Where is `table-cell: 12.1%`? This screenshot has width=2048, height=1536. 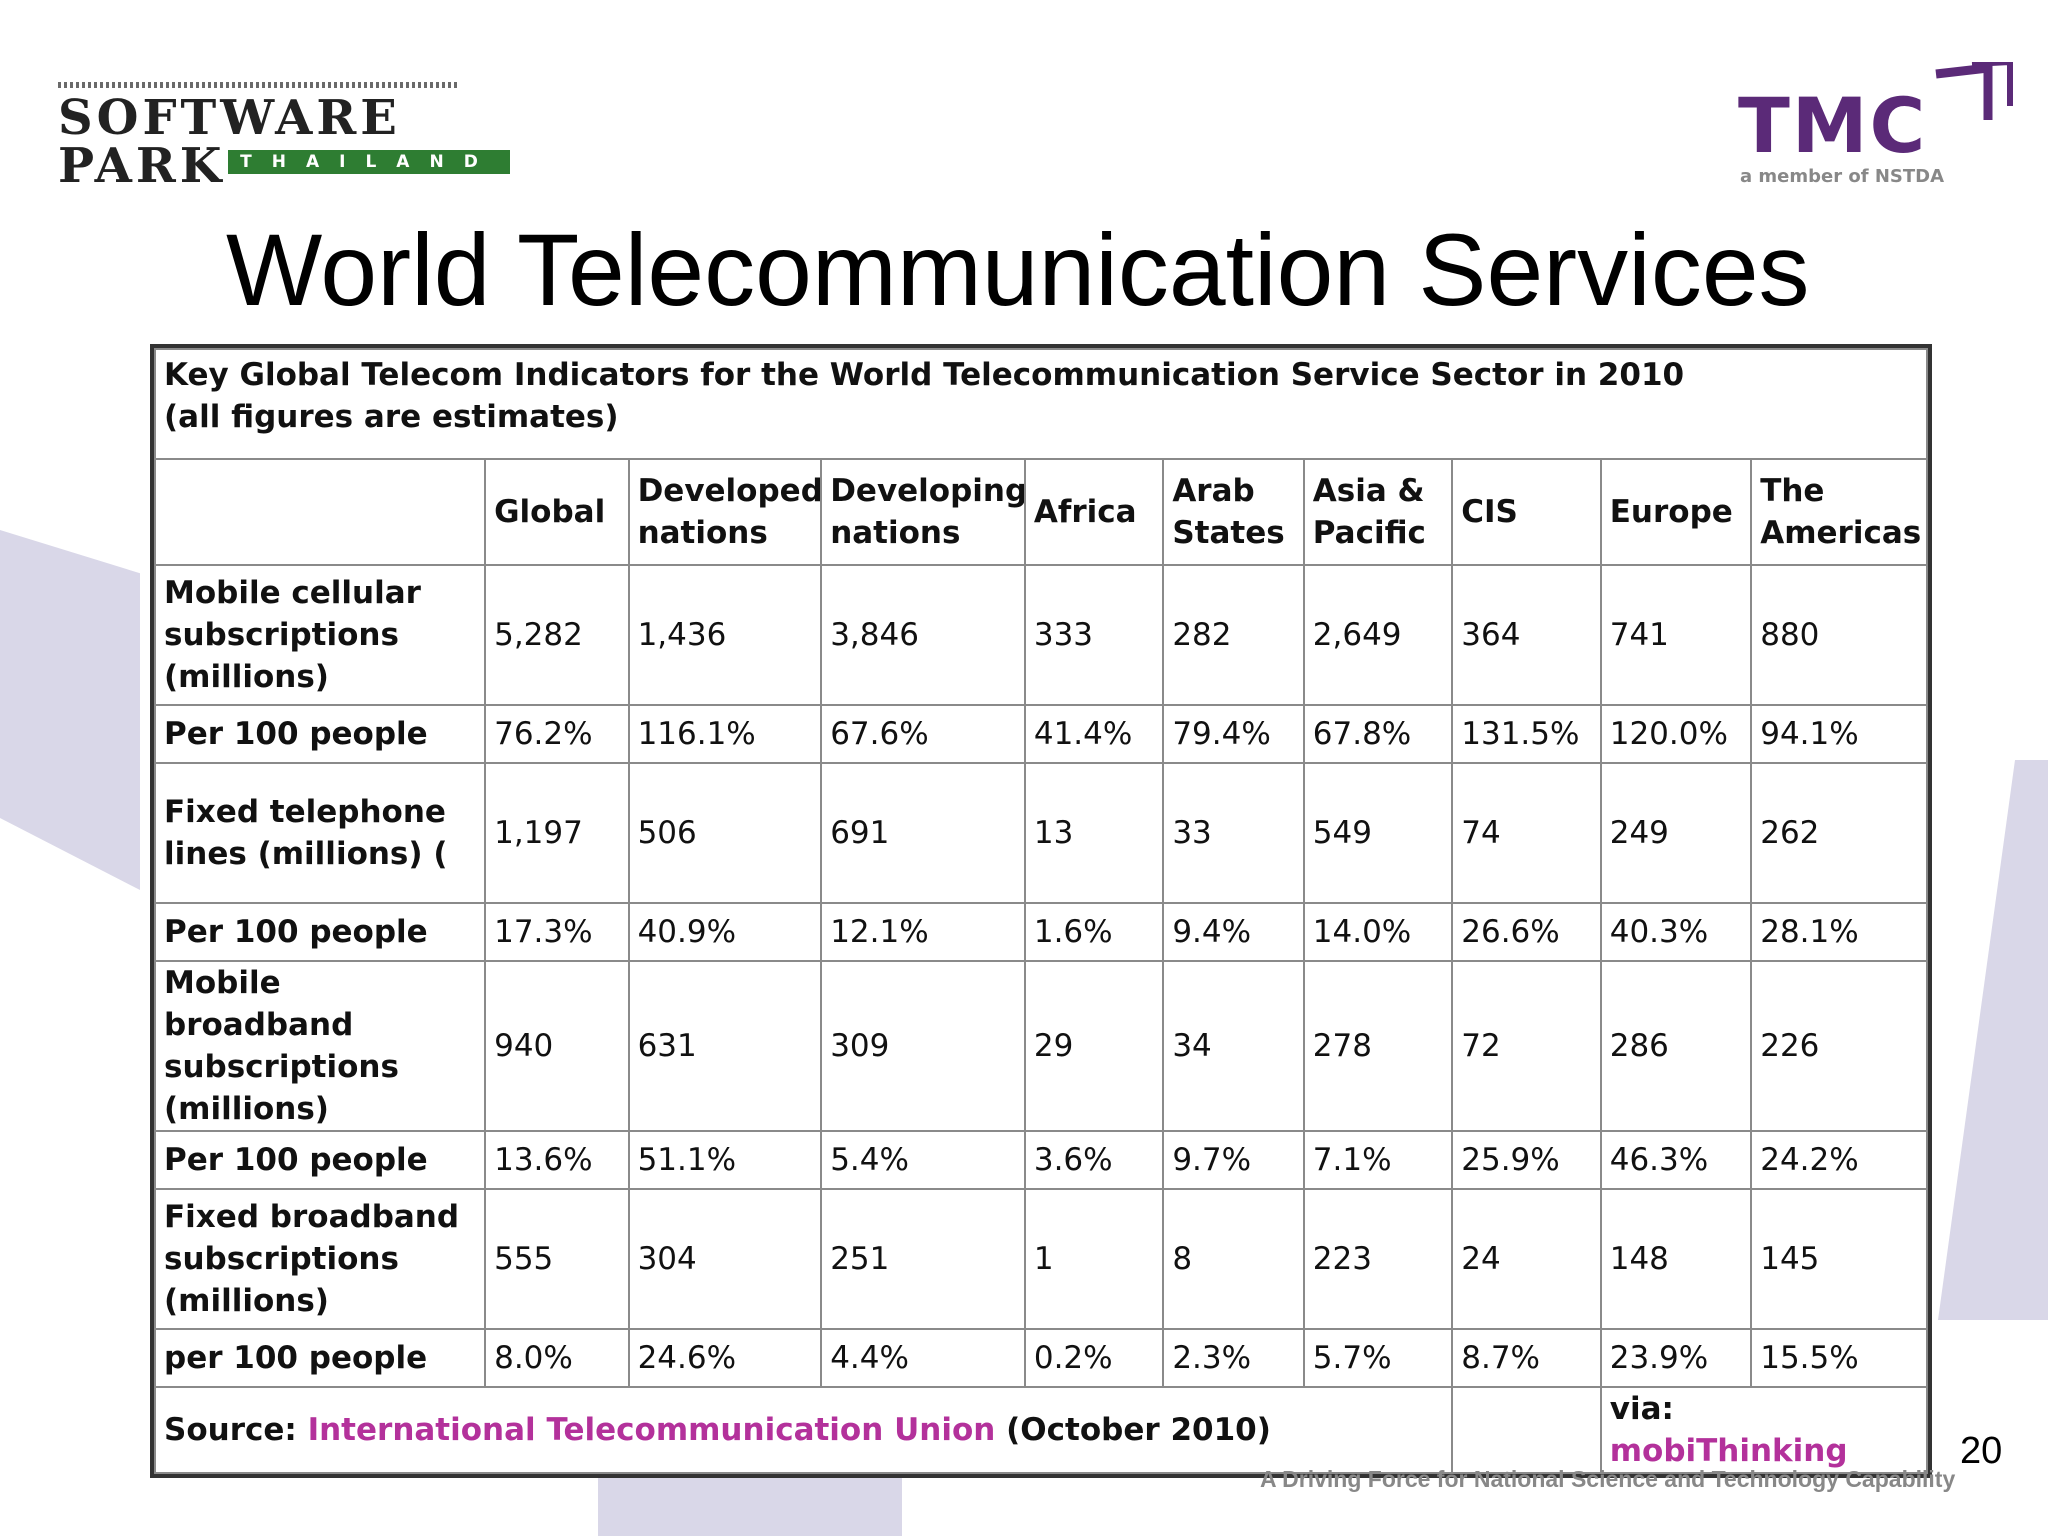
table-cell: 12.1% is located at coordinates (923, 932).